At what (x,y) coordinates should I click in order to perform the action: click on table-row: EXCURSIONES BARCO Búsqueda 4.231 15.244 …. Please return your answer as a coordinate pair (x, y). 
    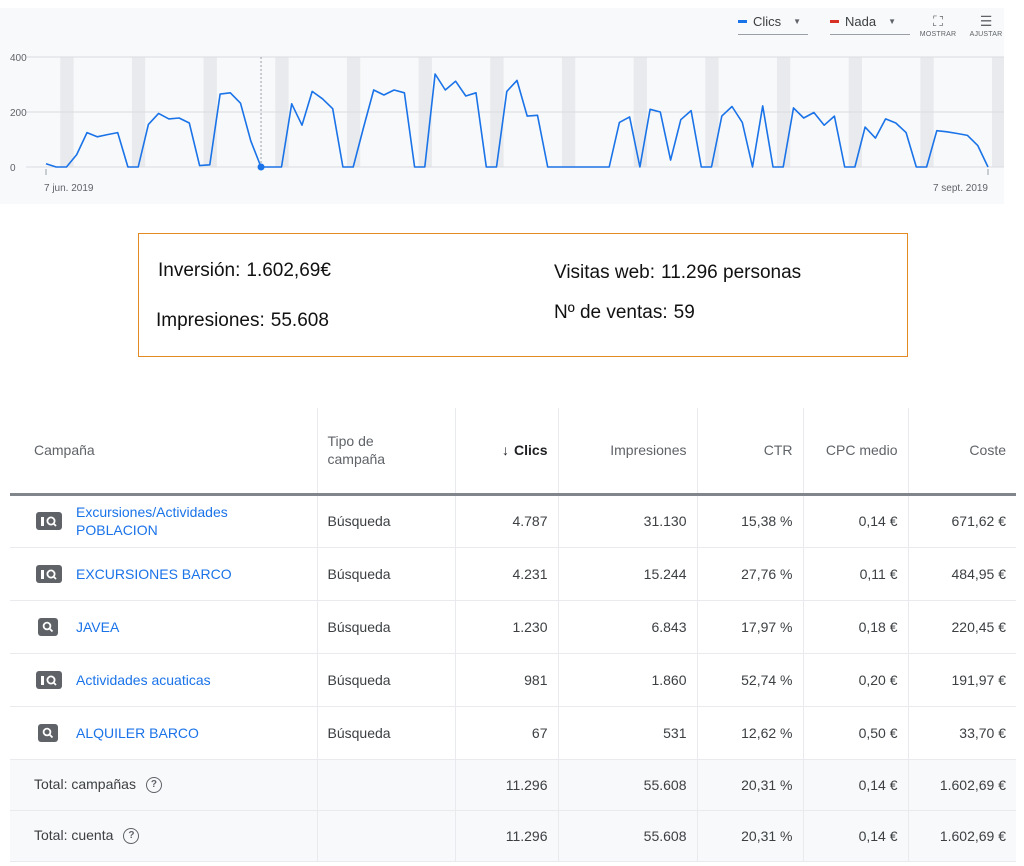
    Looking at the image, I should click on (513, 574).